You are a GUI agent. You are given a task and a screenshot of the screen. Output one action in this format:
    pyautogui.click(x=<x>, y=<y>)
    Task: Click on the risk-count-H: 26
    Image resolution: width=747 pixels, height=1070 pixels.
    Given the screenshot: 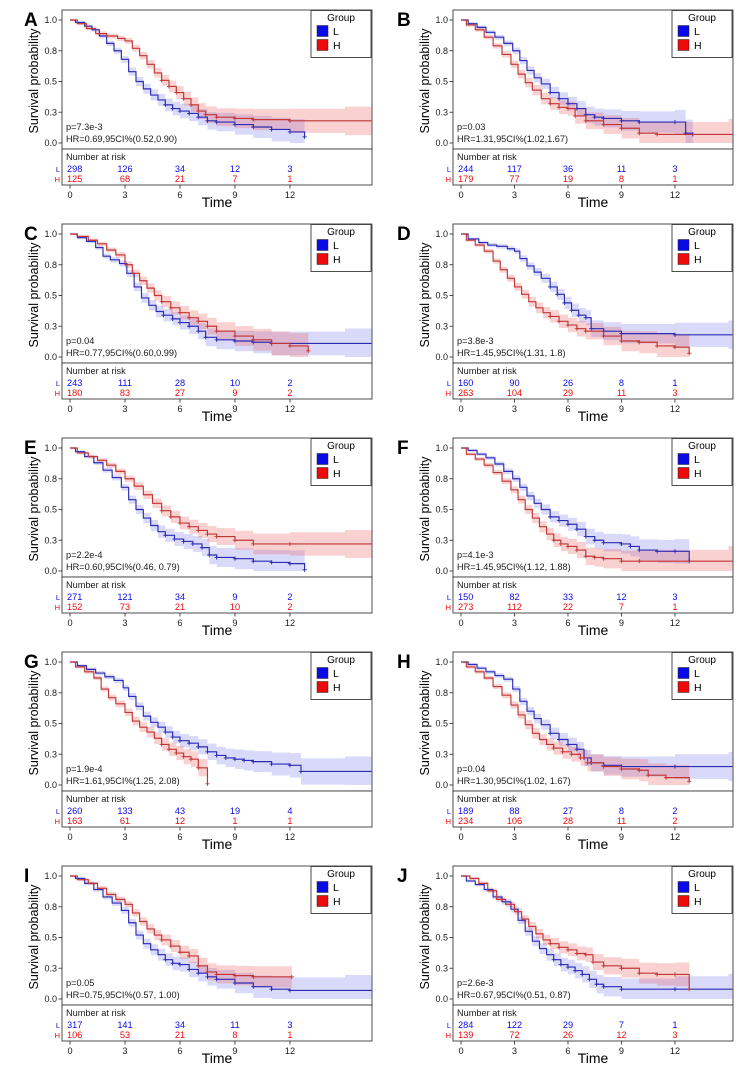 What is the action you would take?
    pyautogui.click(x=568, y=1035)
    